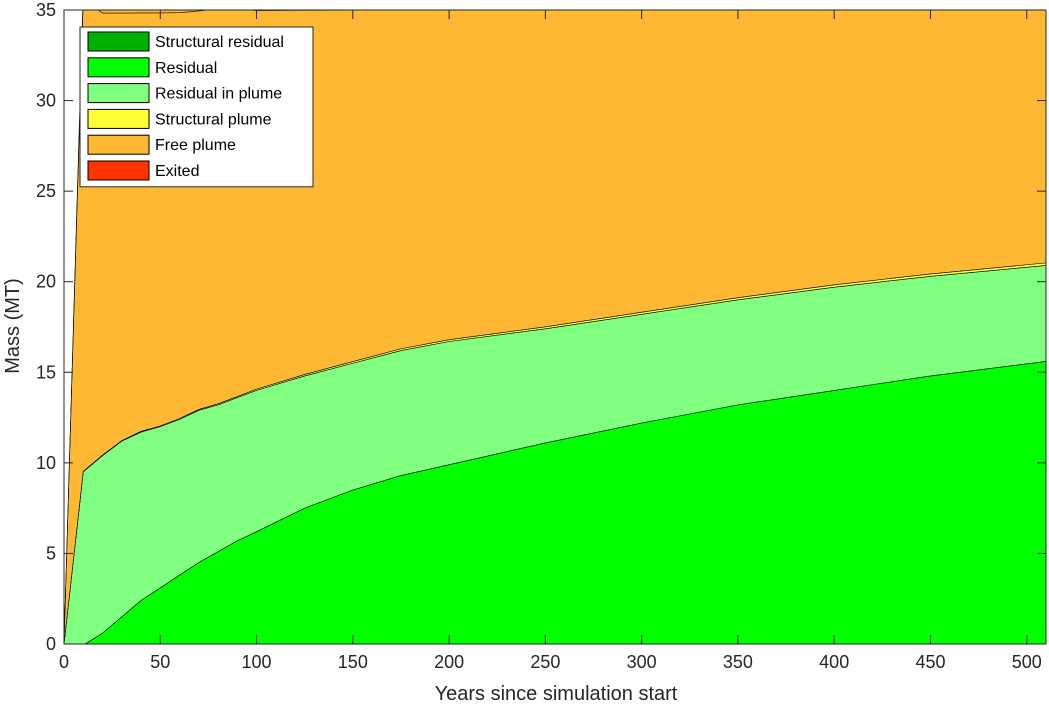  I want to click on y-tick-label: 20, so click(46, 282).